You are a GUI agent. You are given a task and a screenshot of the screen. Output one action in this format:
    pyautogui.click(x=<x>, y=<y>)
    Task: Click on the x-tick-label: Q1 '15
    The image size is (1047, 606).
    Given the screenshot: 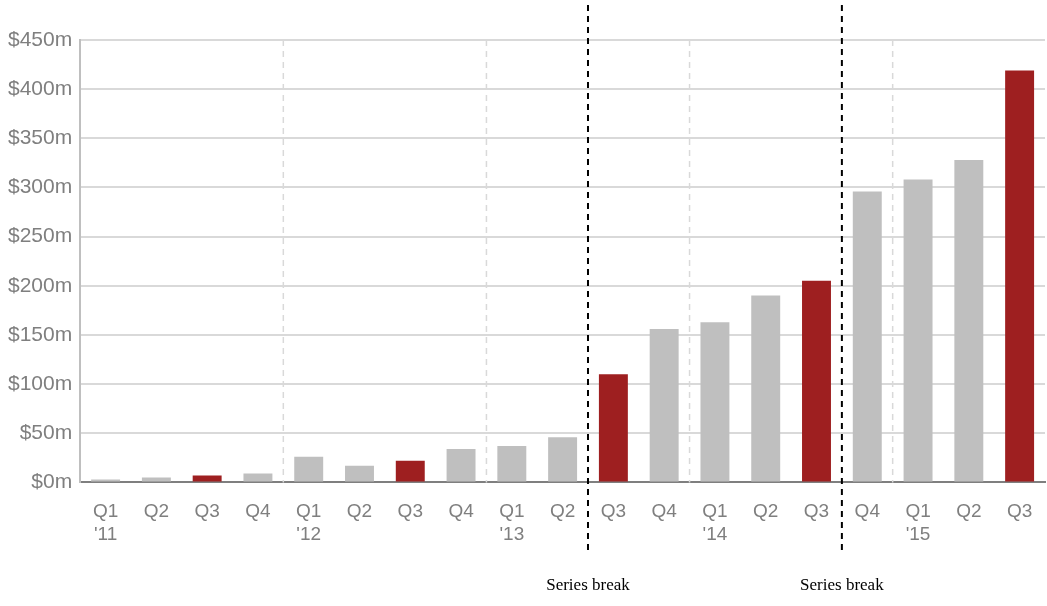 What is the action you would take?
    pyautogui.click(x=918, y=522)
    